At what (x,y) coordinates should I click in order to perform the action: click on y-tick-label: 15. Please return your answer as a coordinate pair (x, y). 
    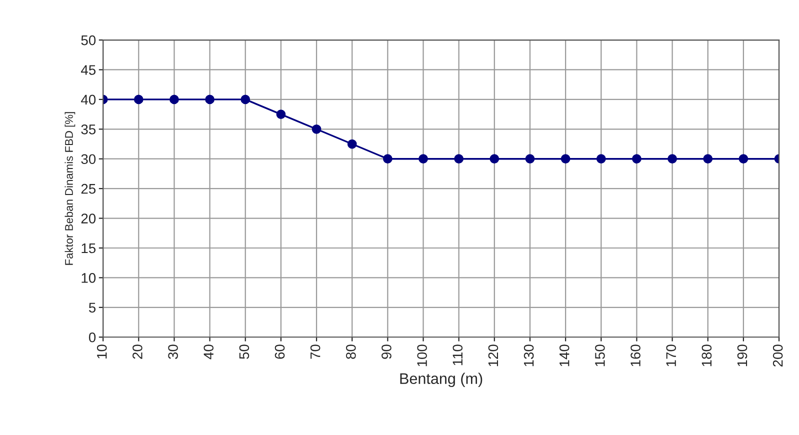
    Looking at the image, I should click on (89, 248).